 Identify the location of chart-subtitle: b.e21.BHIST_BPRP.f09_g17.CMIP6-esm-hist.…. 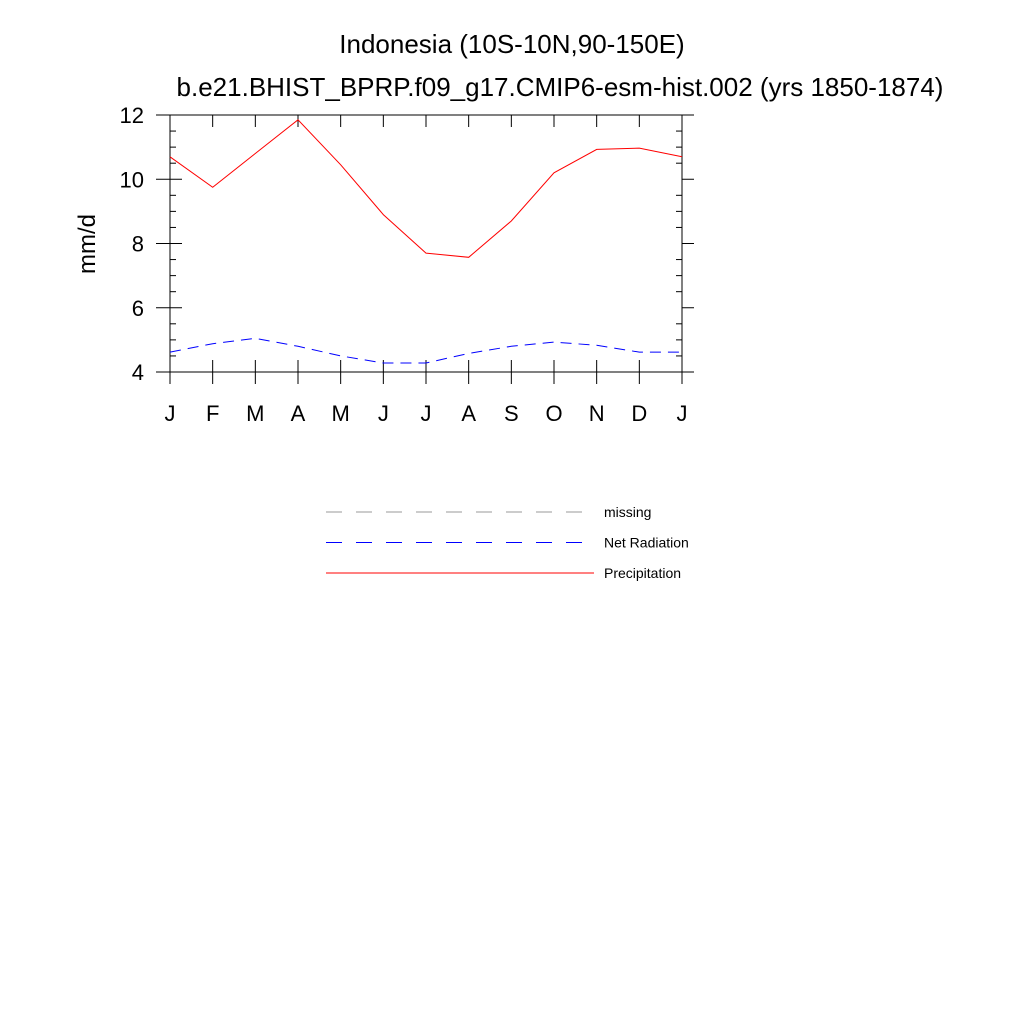
(560, 87).